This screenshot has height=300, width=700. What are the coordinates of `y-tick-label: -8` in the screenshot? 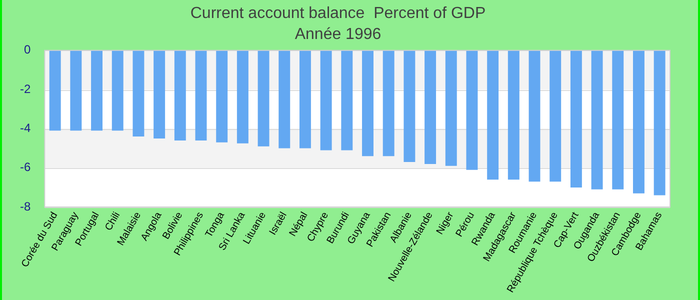 It's located at (25, 206).